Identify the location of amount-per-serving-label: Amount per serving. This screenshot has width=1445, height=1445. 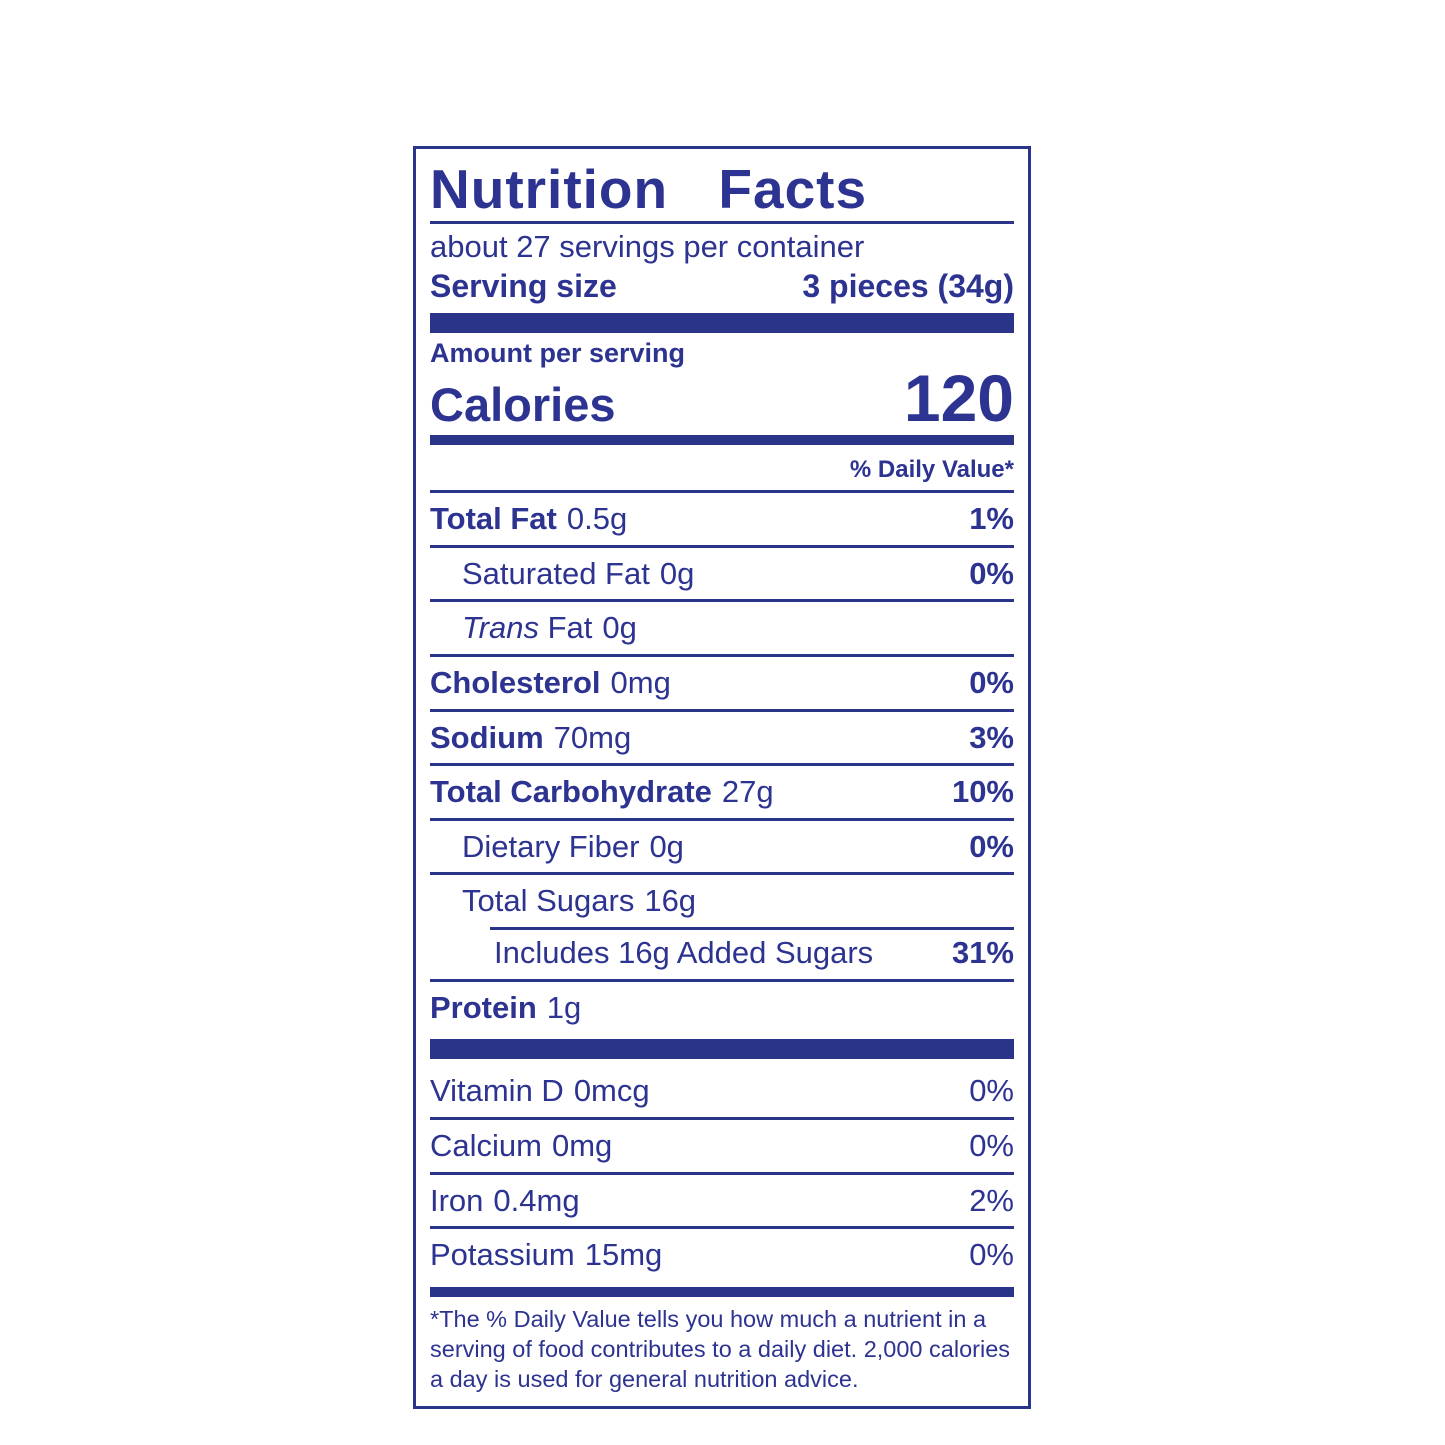
(558, 352).